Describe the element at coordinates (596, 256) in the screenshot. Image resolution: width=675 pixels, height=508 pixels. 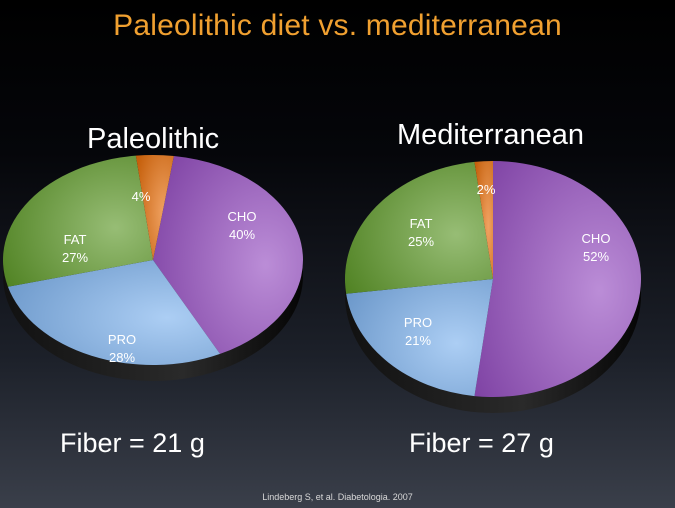
I see `slice-value-cho: 52%` at that location.